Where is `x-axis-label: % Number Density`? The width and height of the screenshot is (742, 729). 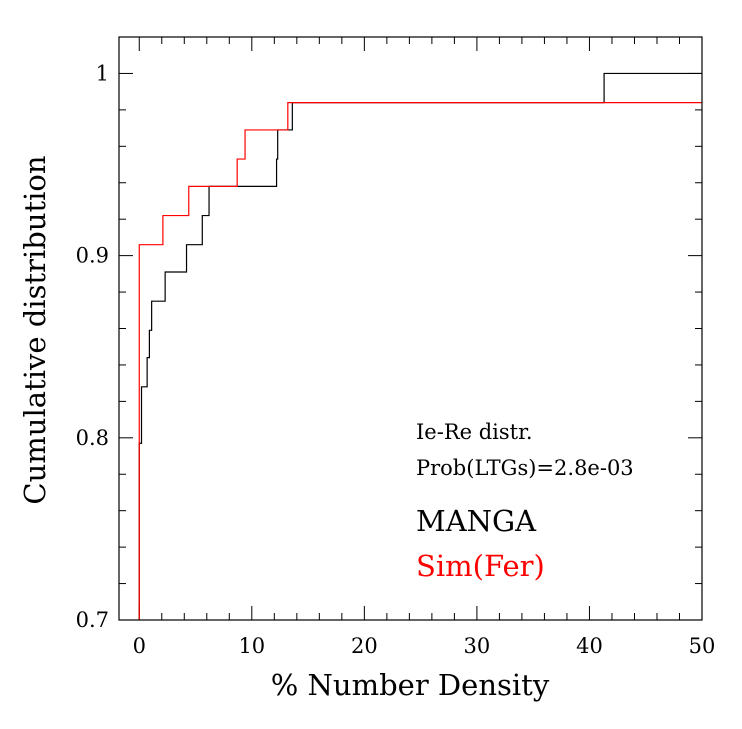
x-axis-label: % Number Density is located at coordinates (410, 685).